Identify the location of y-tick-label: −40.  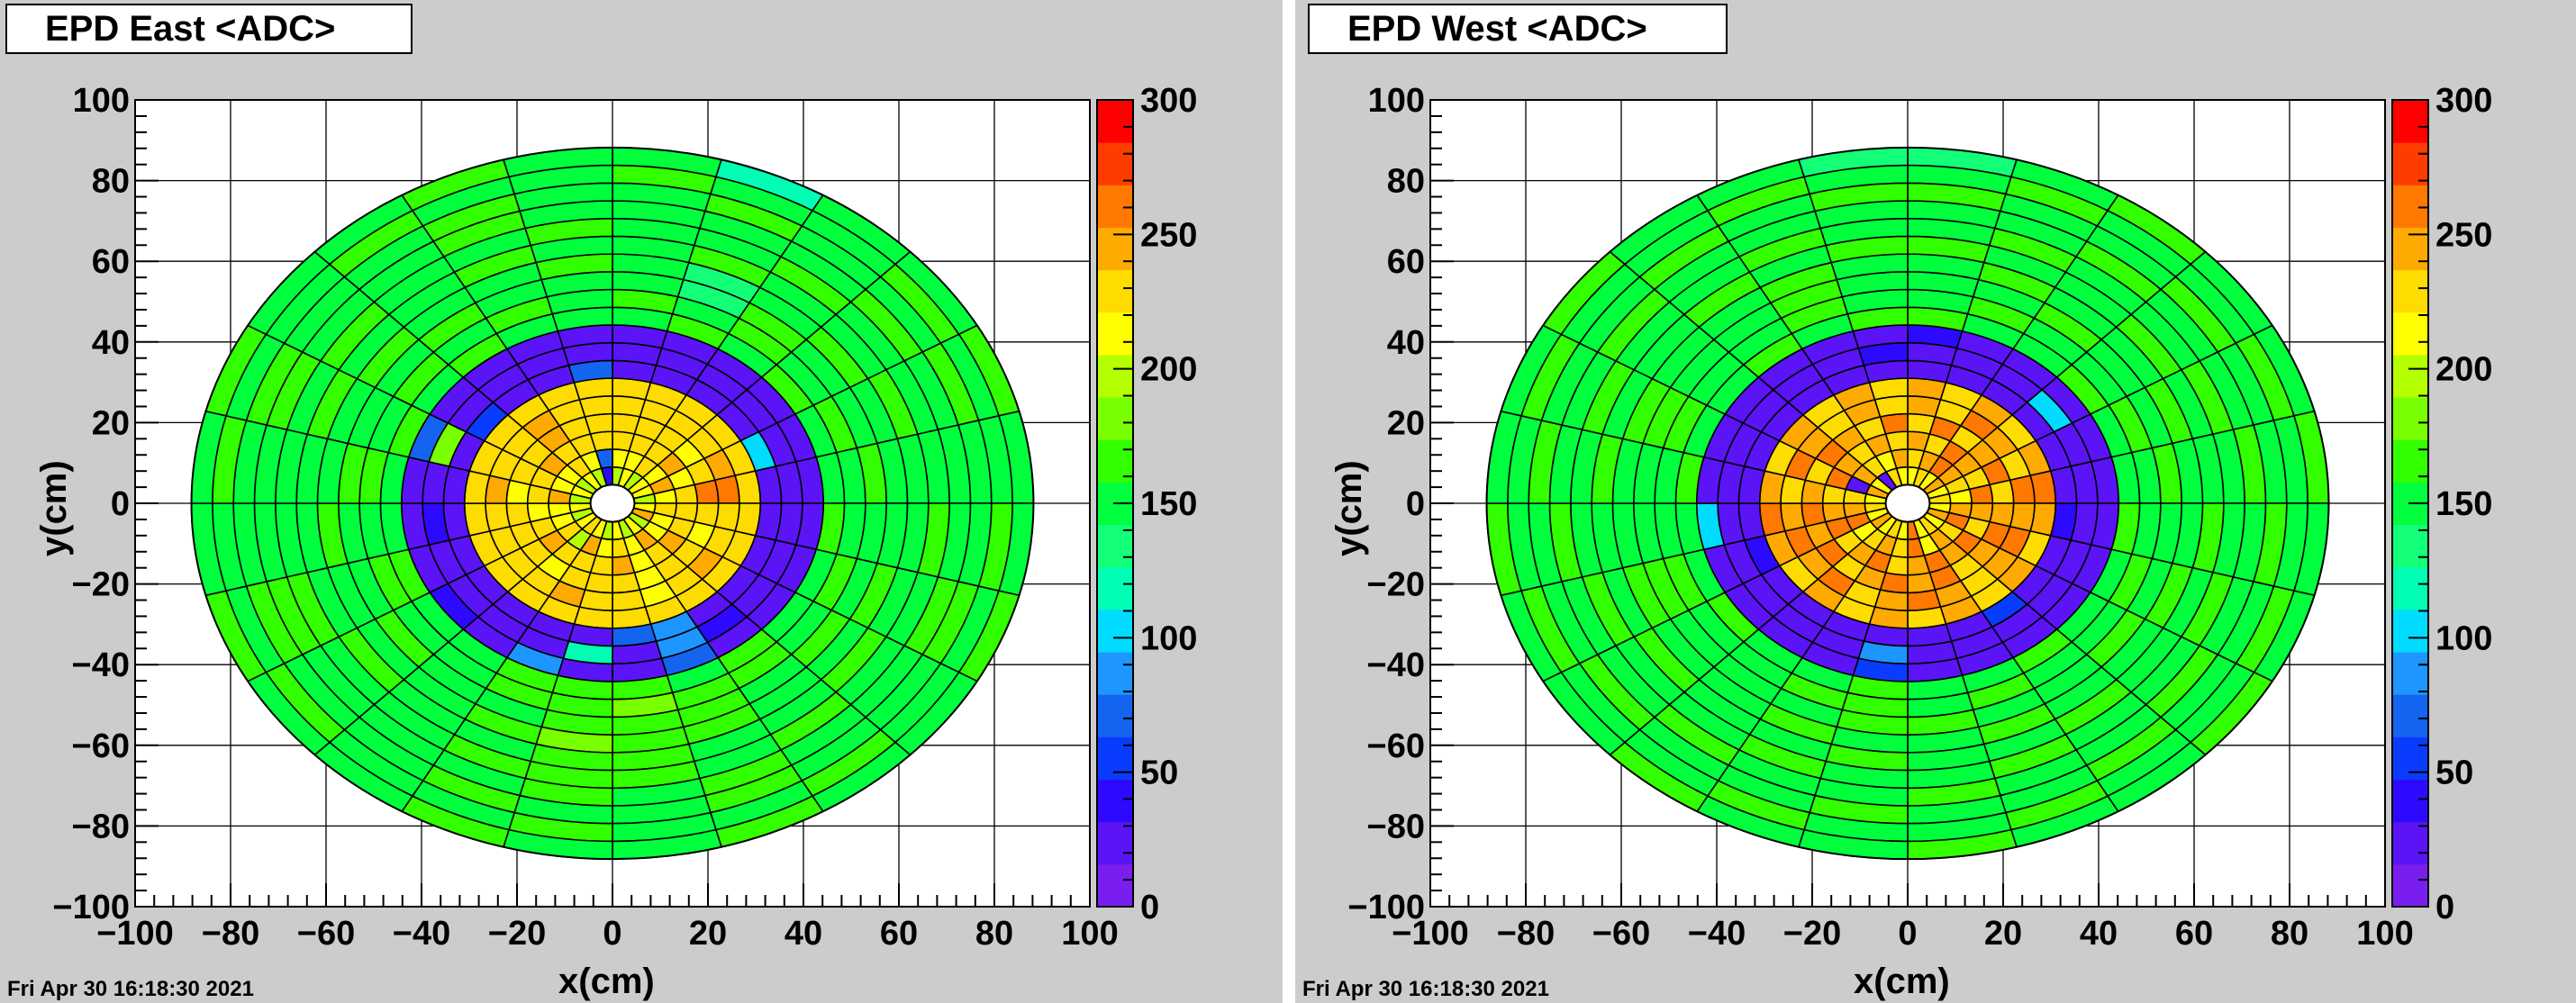
(1396, 665).